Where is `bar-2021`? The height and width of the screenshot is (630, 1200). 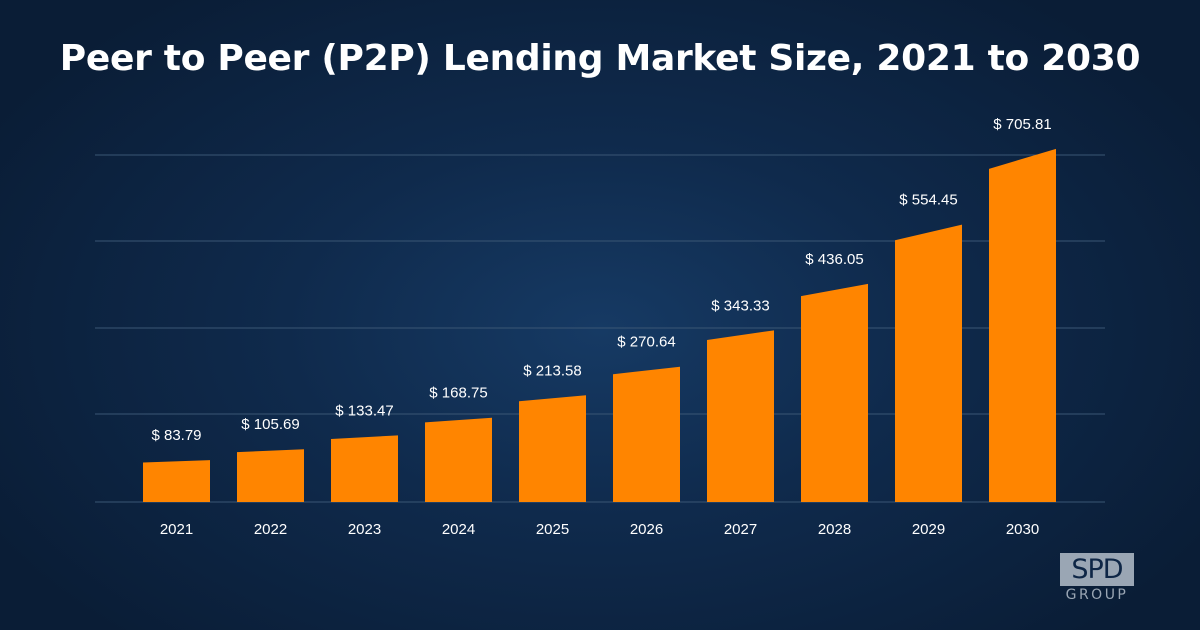
bar-2021 is located at coordinates (176, 481).